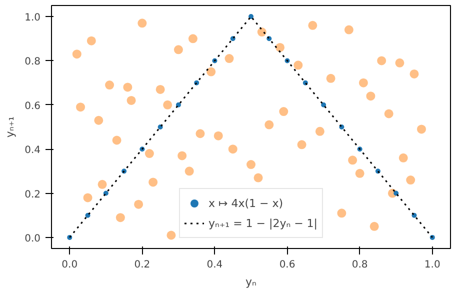 Image resolution: width=459 pixels, height=295 pixels. I want to click on x-tick-label: 0.0, so click(70, 265).